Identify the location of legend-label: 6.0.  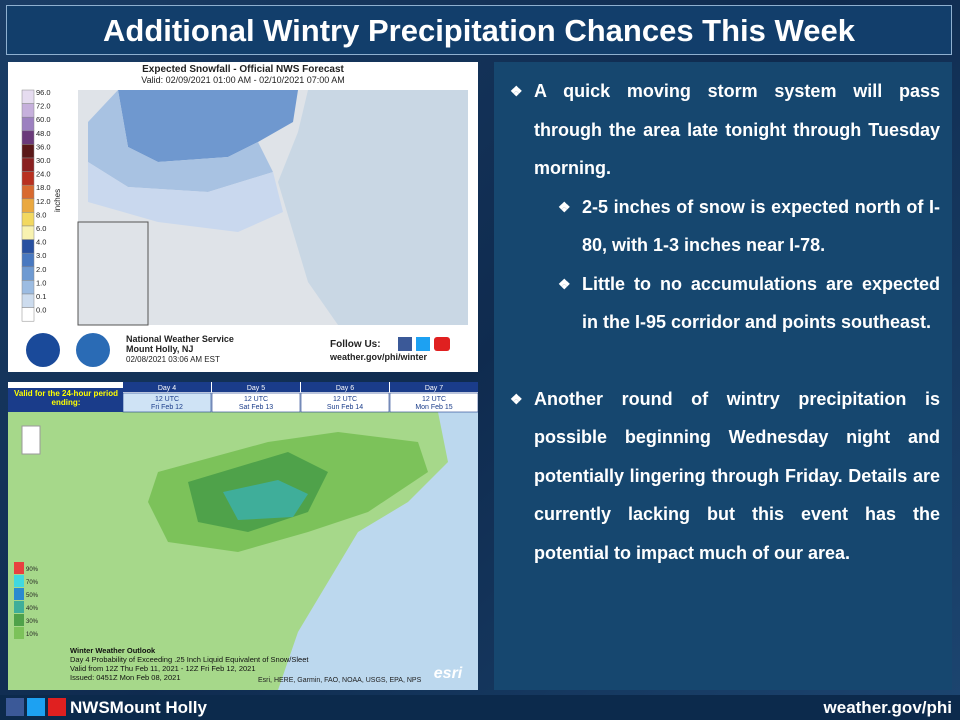
(41, 228).